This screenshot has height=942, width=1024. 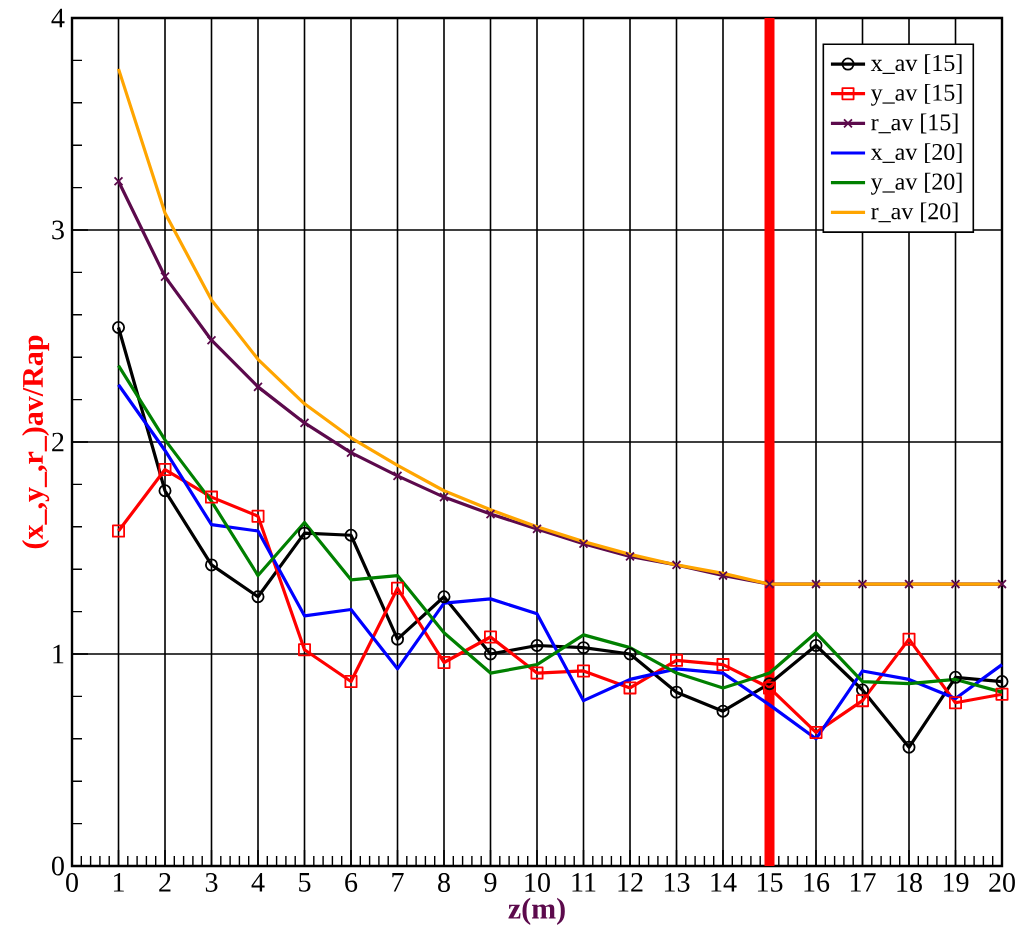 What do you see at coordinates (165, 882) in the screenshot?
I see `x-tick-label: 2` at bounding box center [165, 882].